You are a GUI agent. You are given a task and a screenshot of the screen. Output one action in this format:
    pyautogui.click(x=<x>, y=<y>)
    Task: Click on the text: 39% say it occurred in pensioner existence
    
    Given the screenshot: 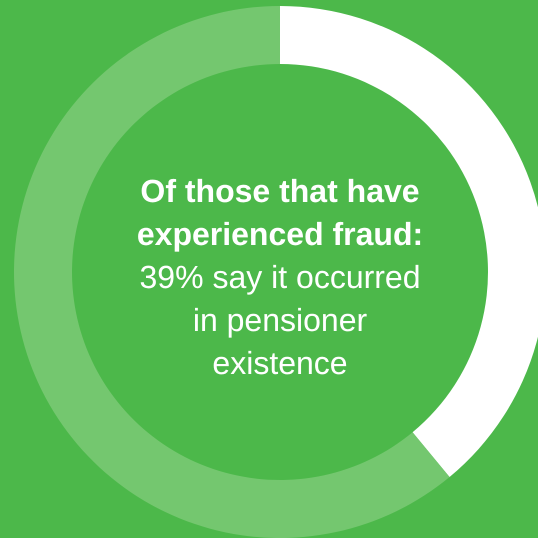 What is the action you would take?
    pyautogui.click(x=280, y=320)
    